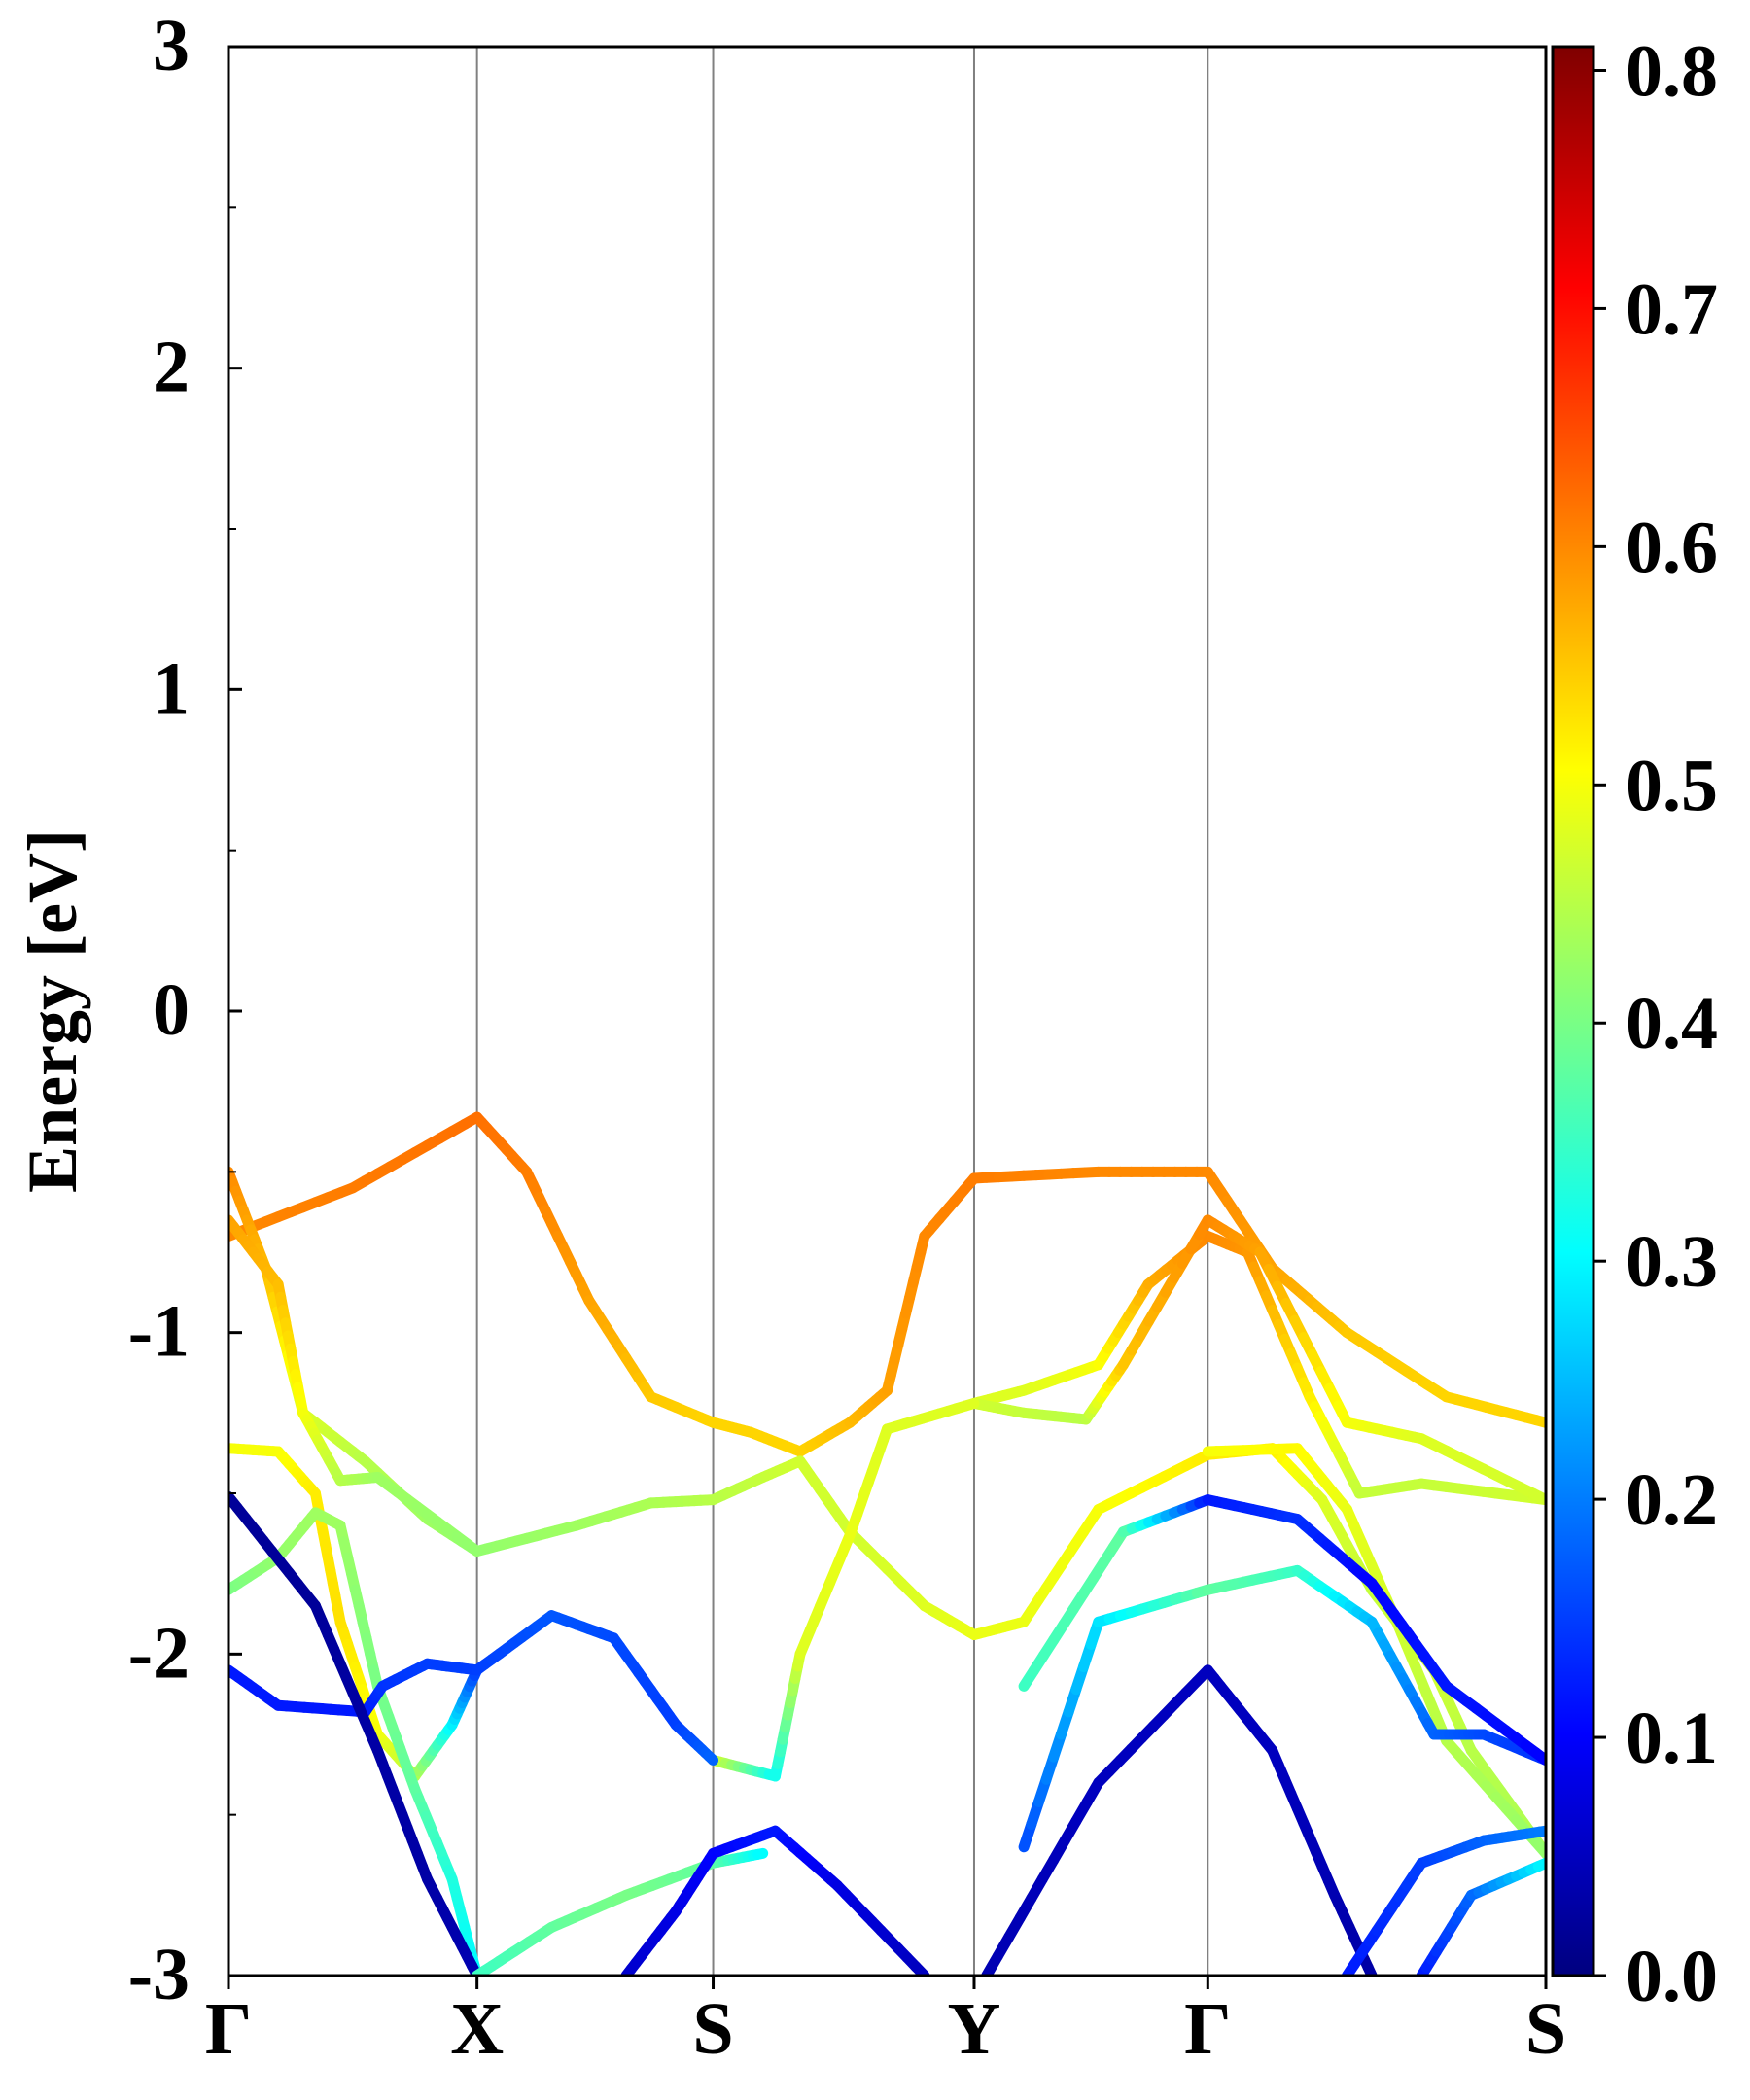  I want to click on colorbar-tick-label: 0.3, so click(1672, 1262).